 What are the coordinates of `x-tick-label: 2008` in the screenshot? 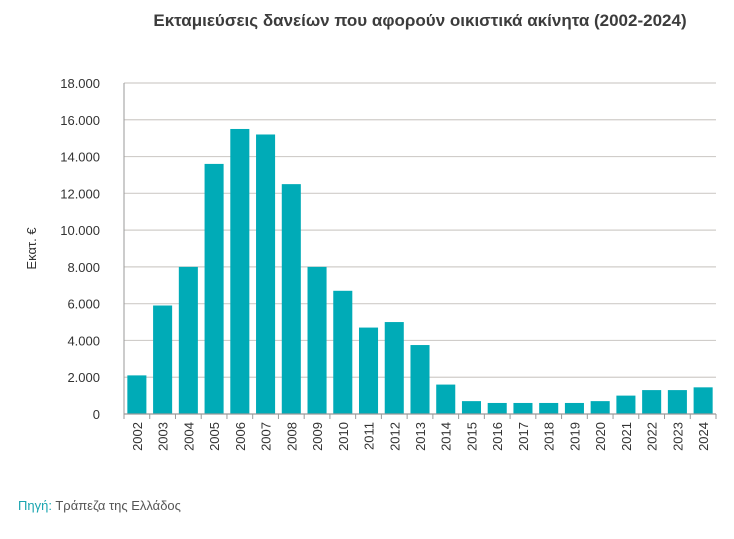 It's located at (291, 436).